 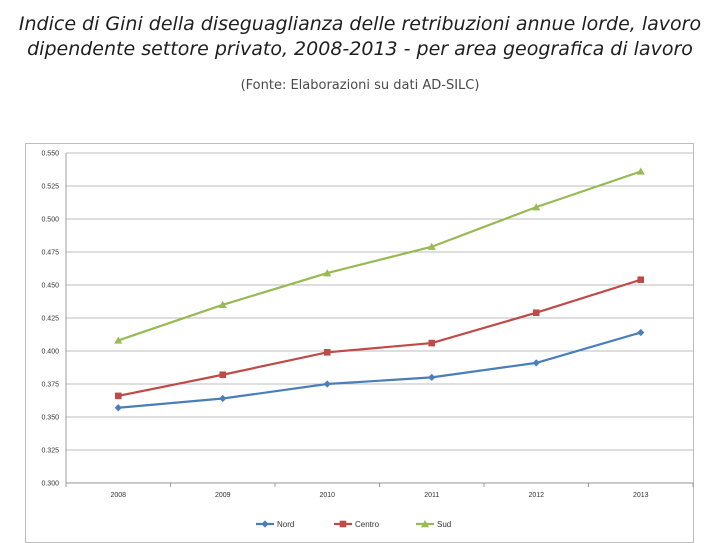 What do you see at coordinates (536, 313) in the screenshot?
I see `data-point-centro-2012` at bounding box center [536, 313].